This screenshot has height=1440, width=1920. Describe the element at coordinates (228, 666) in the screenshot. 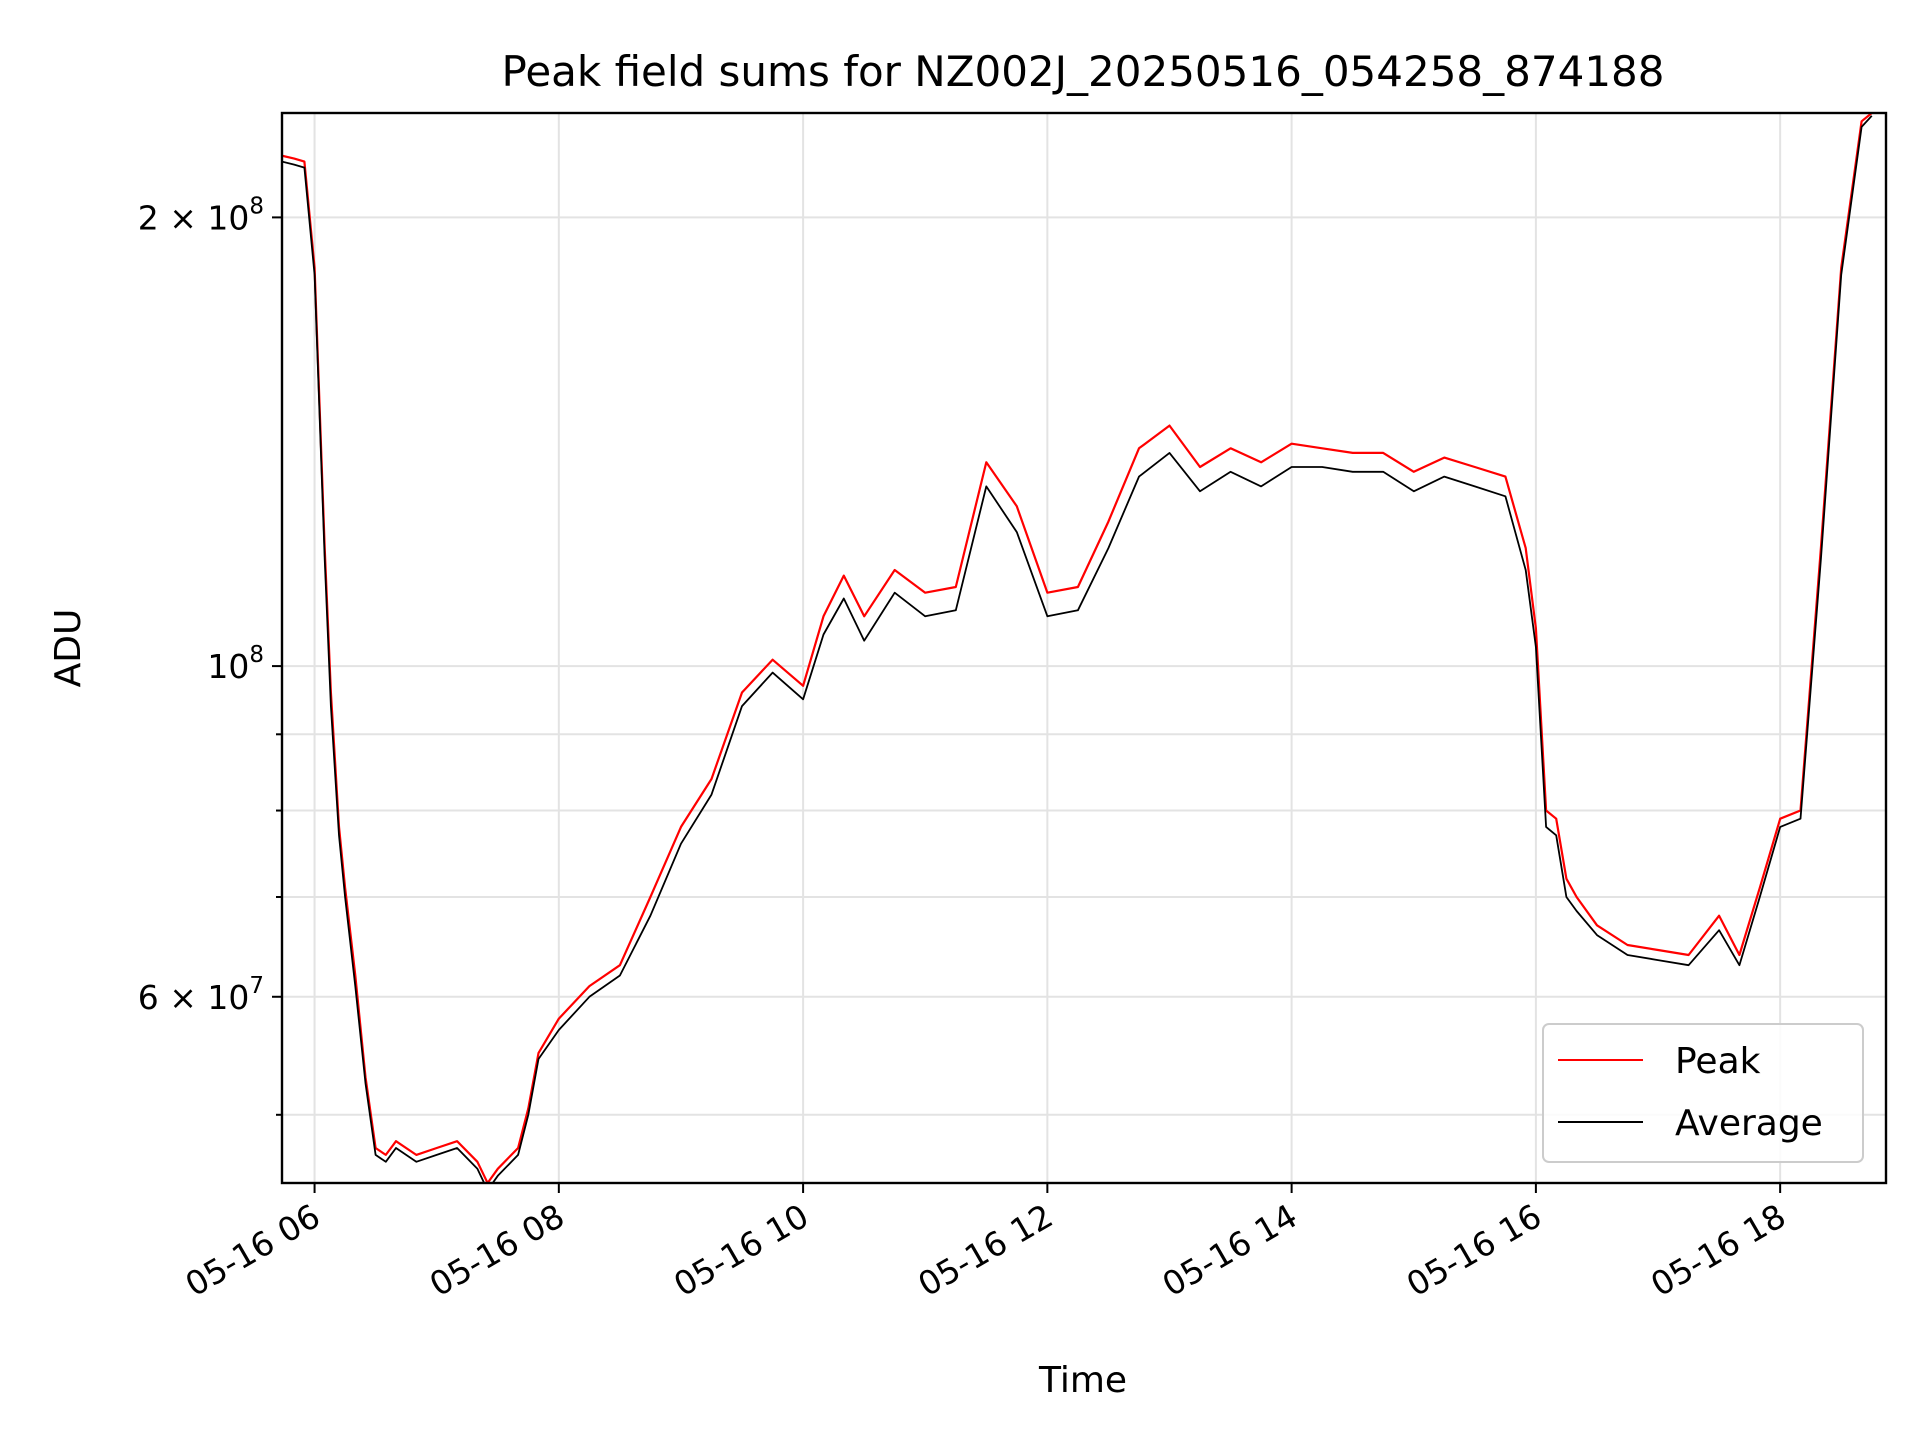

I see `y-tick-mantissa: 10` at that location.